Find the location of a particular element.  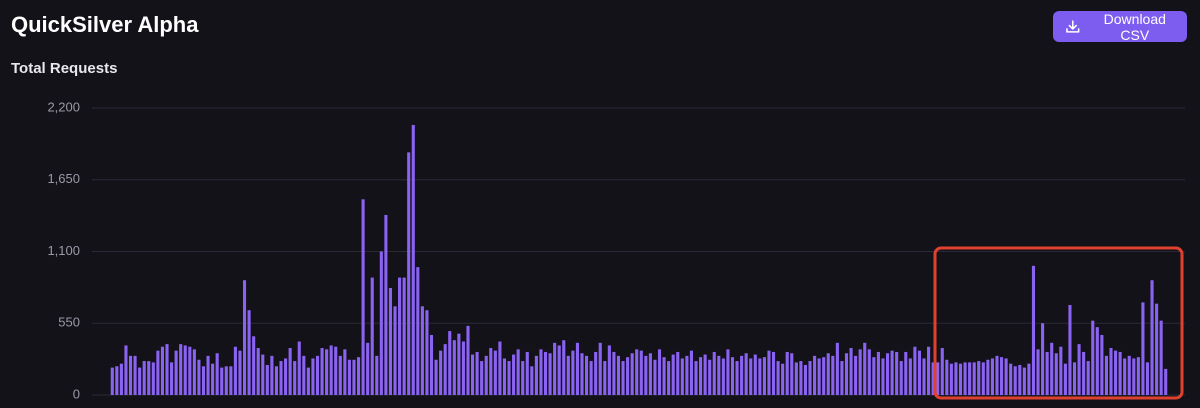

button-label: Download CSV is located at coordinates (1134, 26).